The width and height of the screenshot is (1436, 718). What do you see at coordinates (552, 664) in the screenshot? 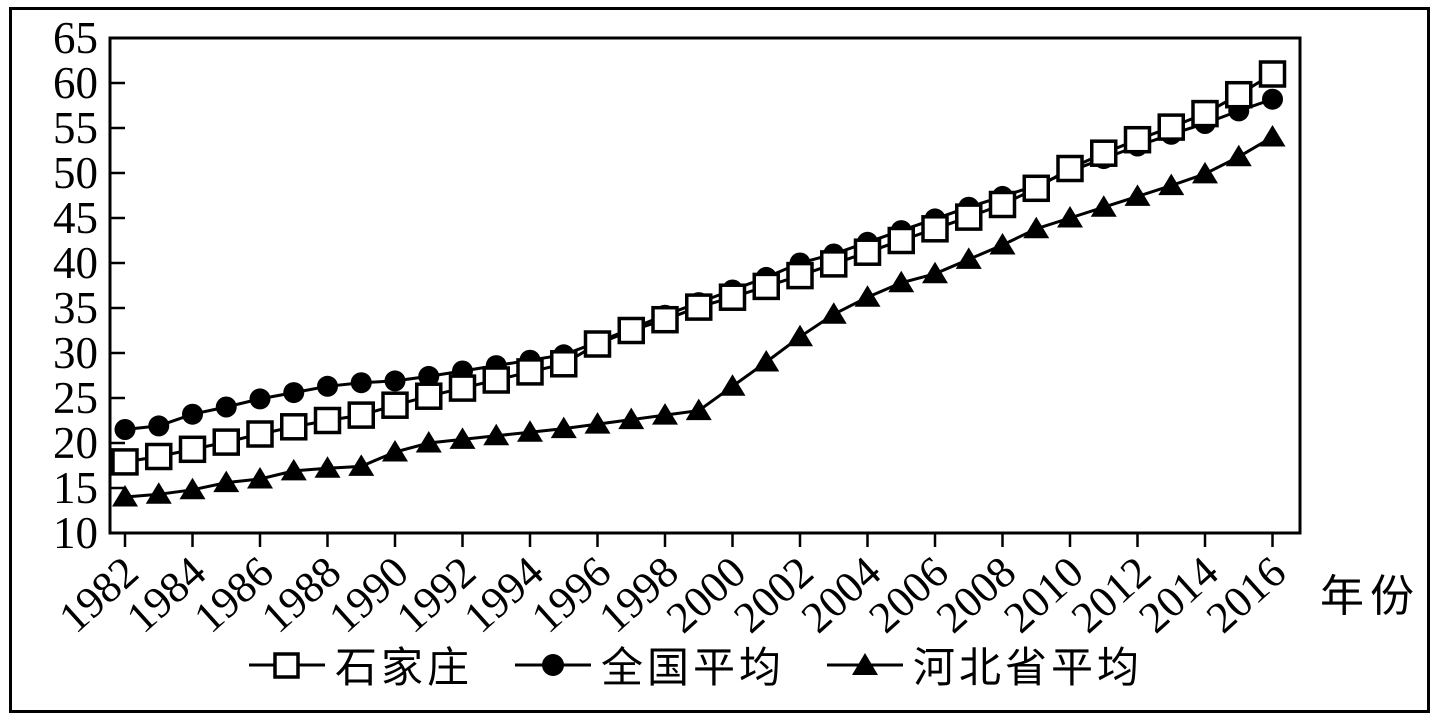
I see `filled-circle-marker-icon` at bounding box center [552, 664].